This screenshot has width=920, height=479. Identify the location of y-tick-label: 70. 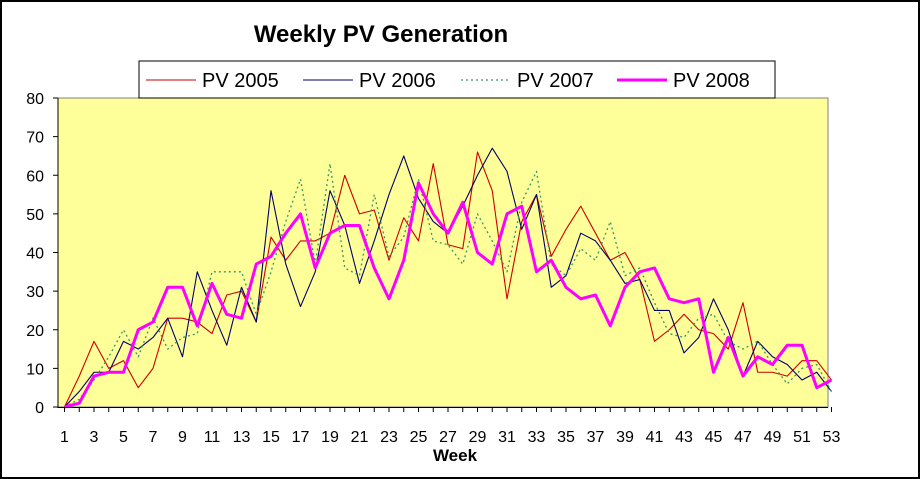
(35, 138).